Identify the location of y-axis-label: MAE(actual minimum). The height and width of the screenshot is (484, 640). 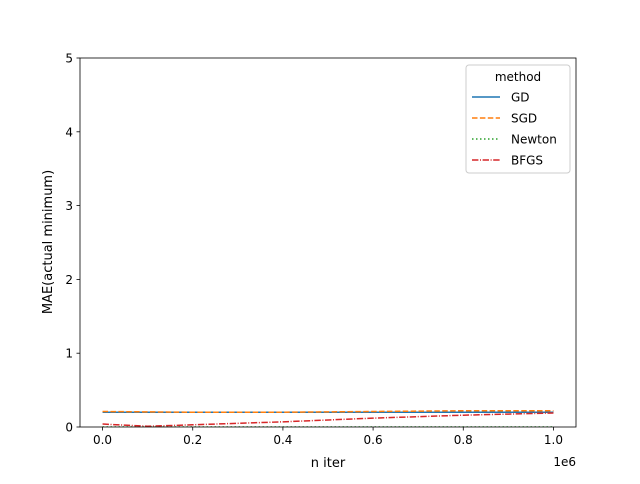
(48, 242).